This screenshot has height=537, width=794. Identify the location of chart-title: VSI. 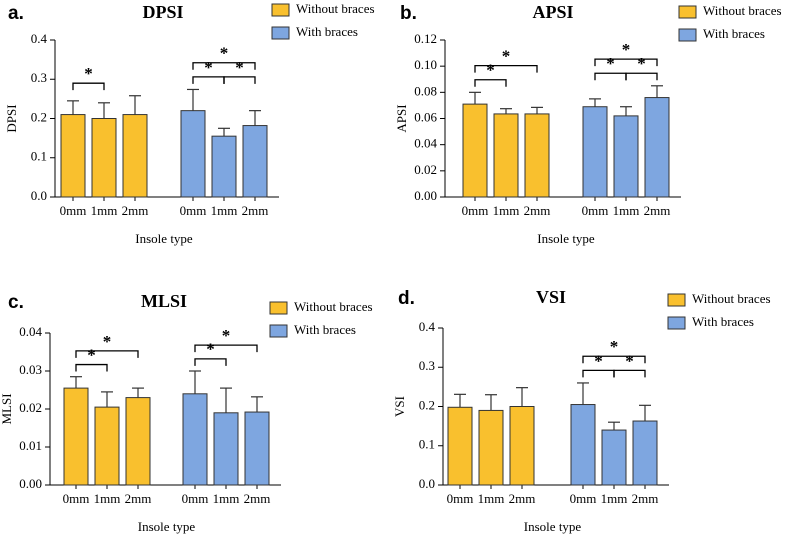
(551, 297).